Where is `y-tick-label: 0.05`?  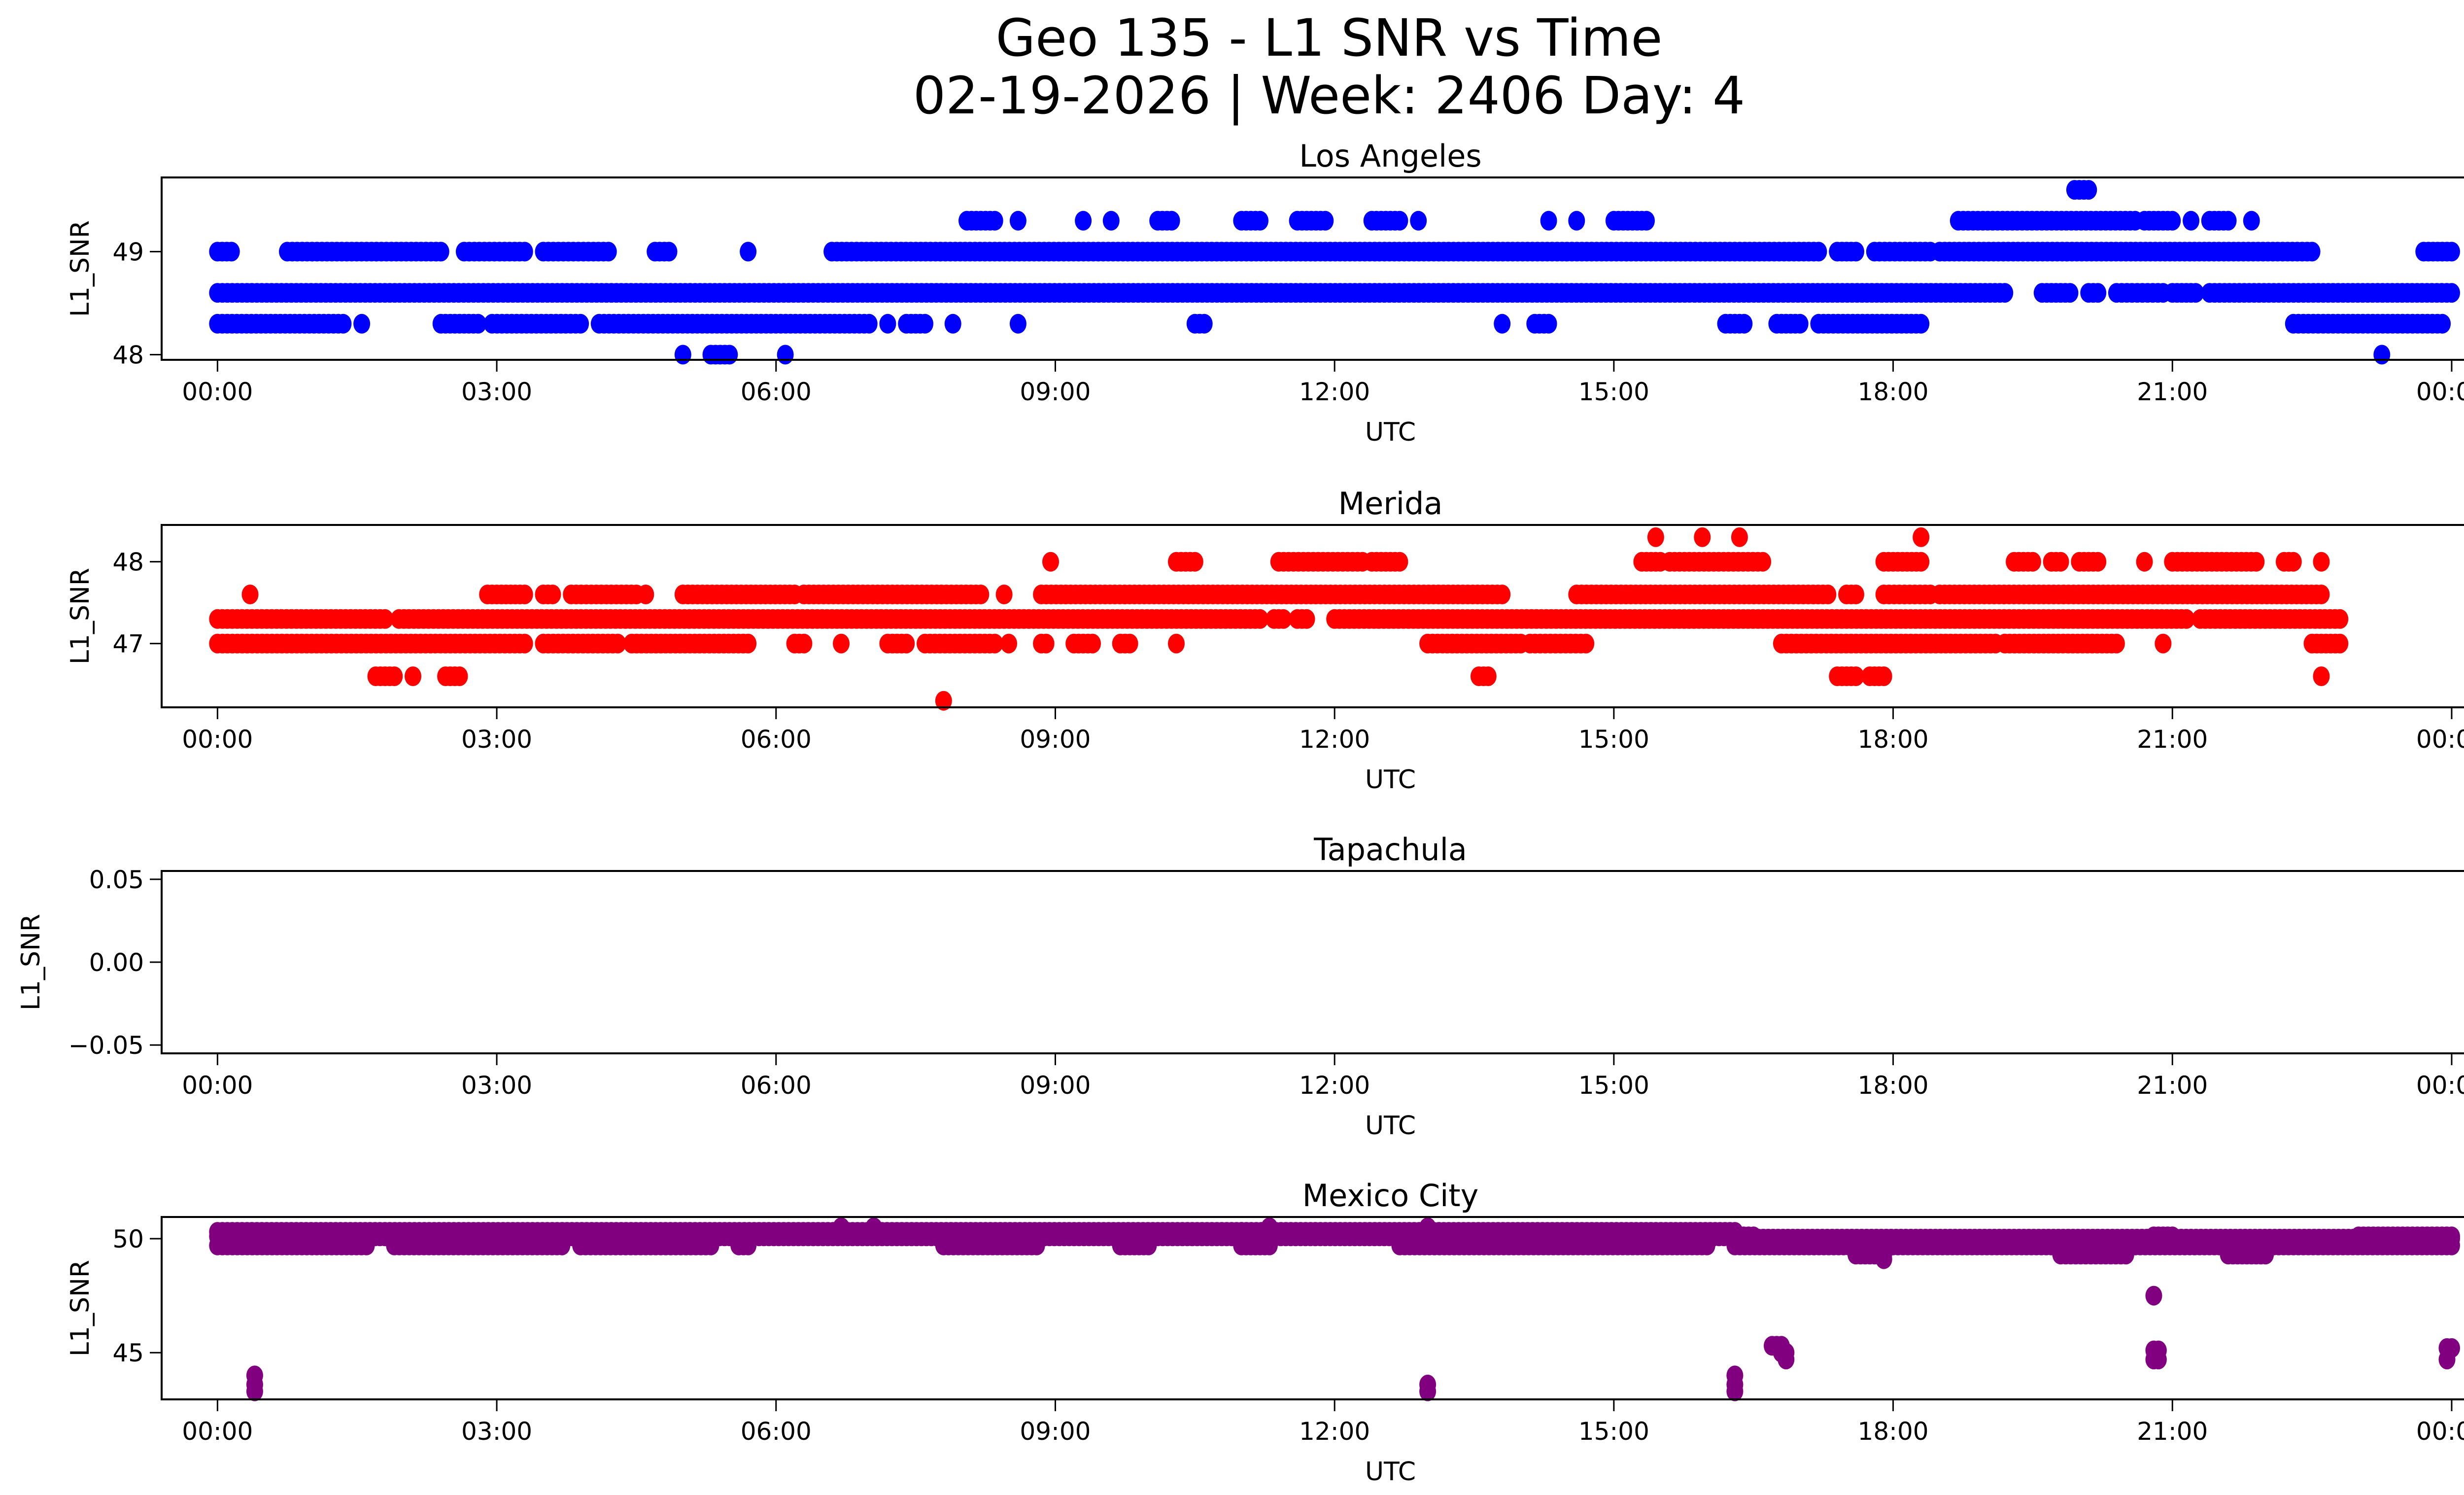
y-tick-label: 0.05 is located at coordinates (116, 880).